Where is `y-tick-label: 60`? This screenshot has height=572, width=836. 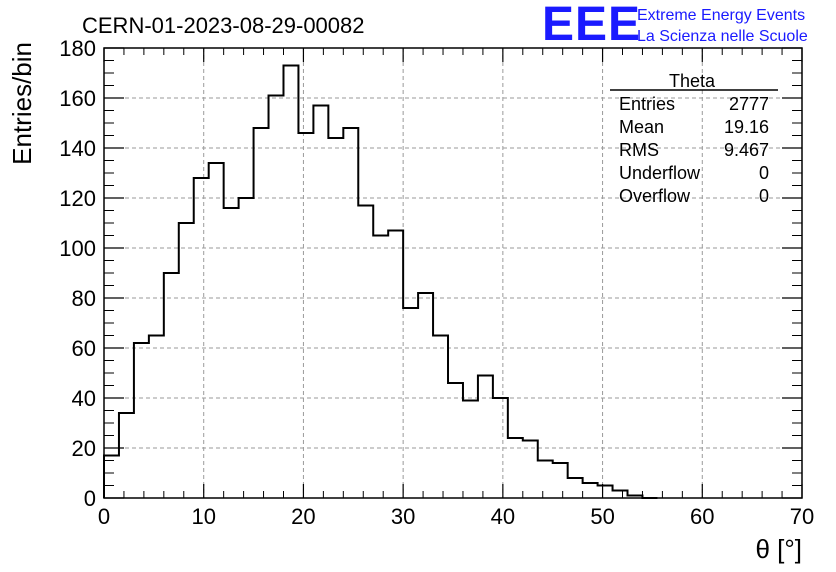 y-tick-label: 60 is located at coordinates (84, 348).